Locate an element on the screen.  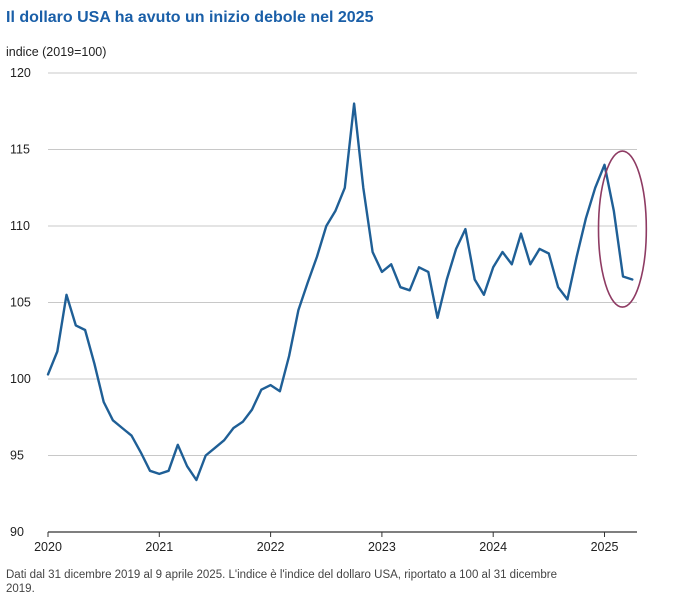
y-tick-label: 110 is located at coordinates (20, 226).